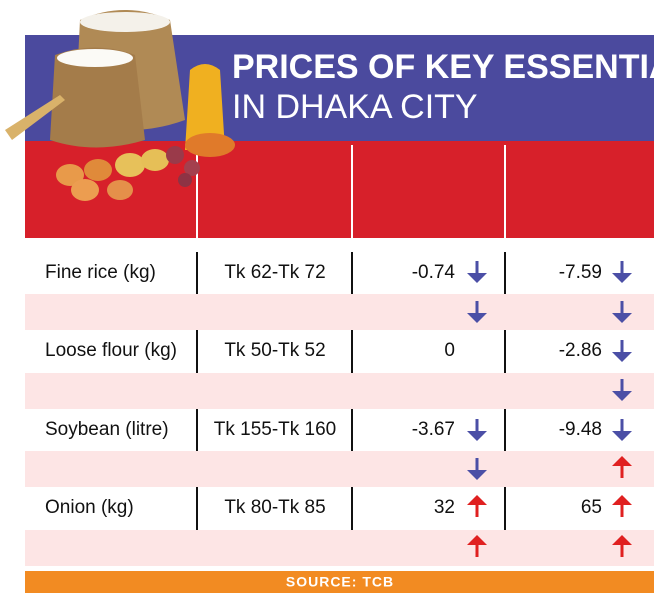 The height and width of the screenshot is (597, 654). I want to click on table-cell: Onion (kg), so click(89, 507).